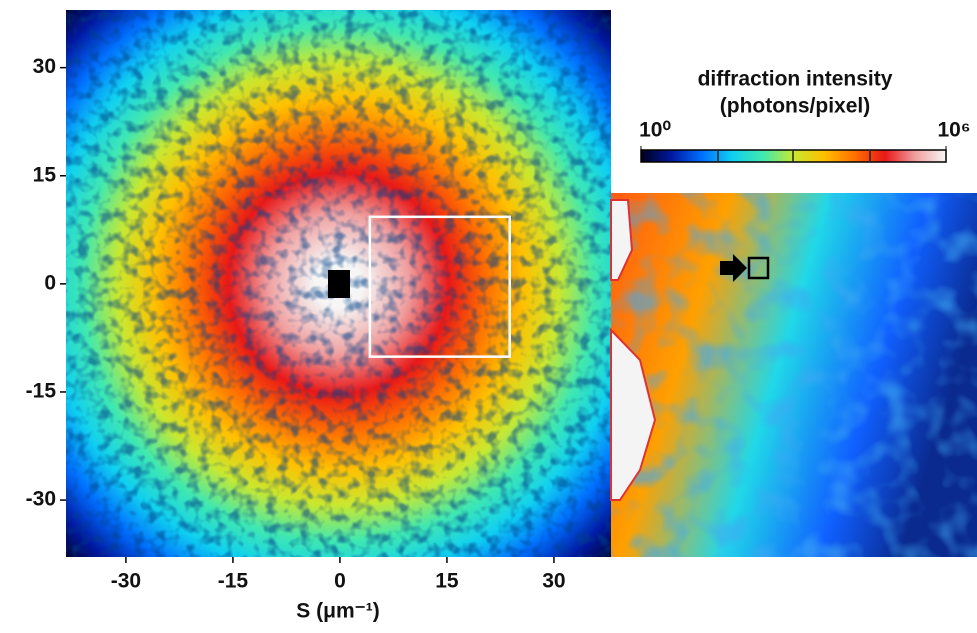 The height and width of the screenshot is (633, 977). What do you see at coordinates (795, 106) in the screenshot?
I see `colorbar-title: (photons/pixel)` at bounding box center [795, 106].